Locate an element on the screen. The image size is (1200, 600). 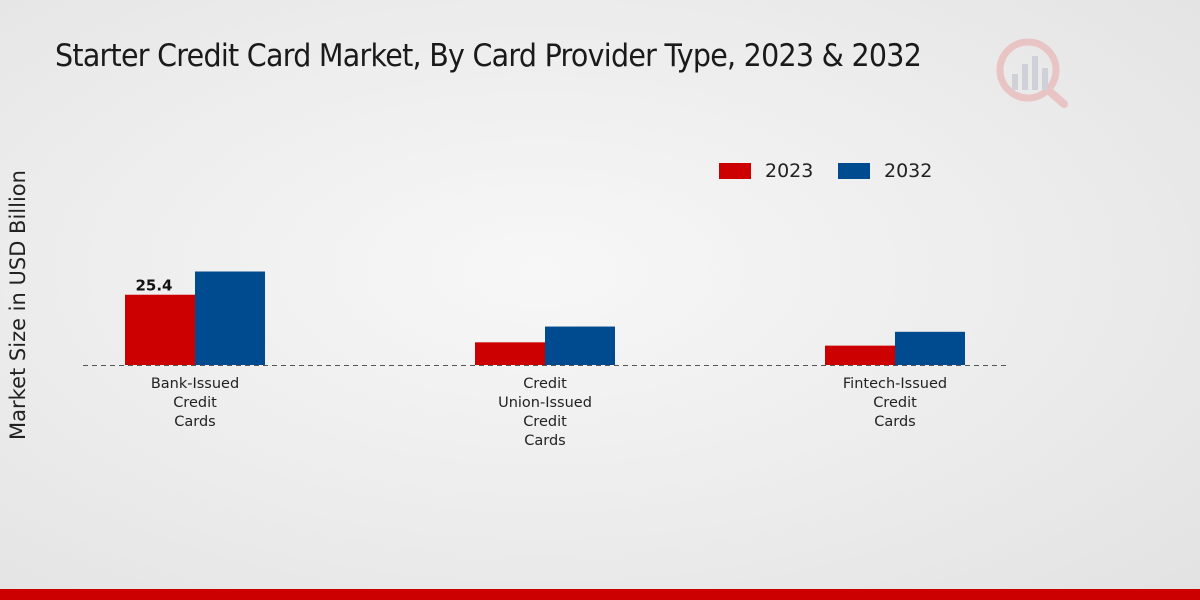
legend-label-2023: 2023 is located at coordinates (789, 171).